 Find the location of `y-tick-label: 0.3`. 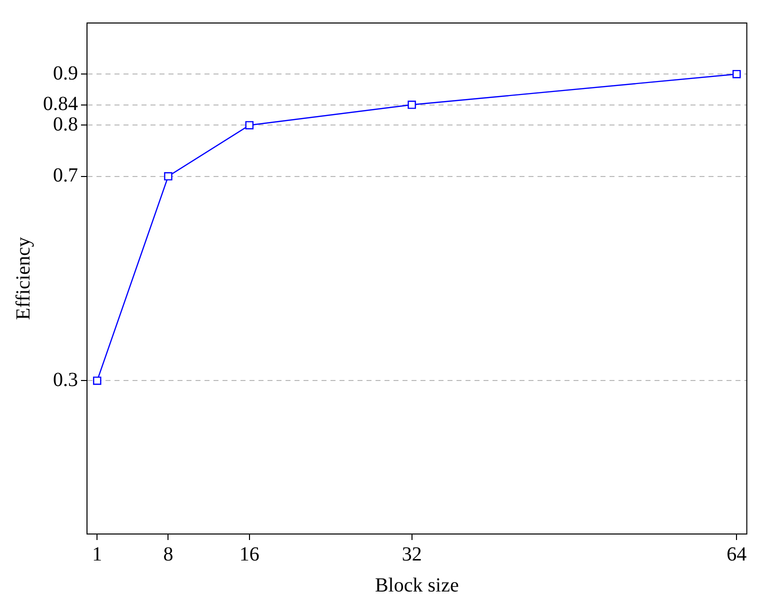

y-tick-label: 0.3 is located at coordinates (65, 379).